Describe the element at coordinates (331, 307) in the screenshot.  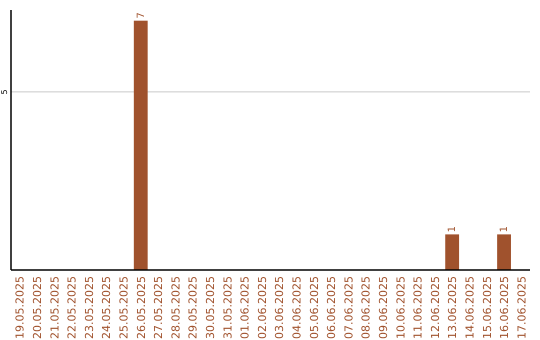
I see `x-tick-label: 06.06.2025` at that location.